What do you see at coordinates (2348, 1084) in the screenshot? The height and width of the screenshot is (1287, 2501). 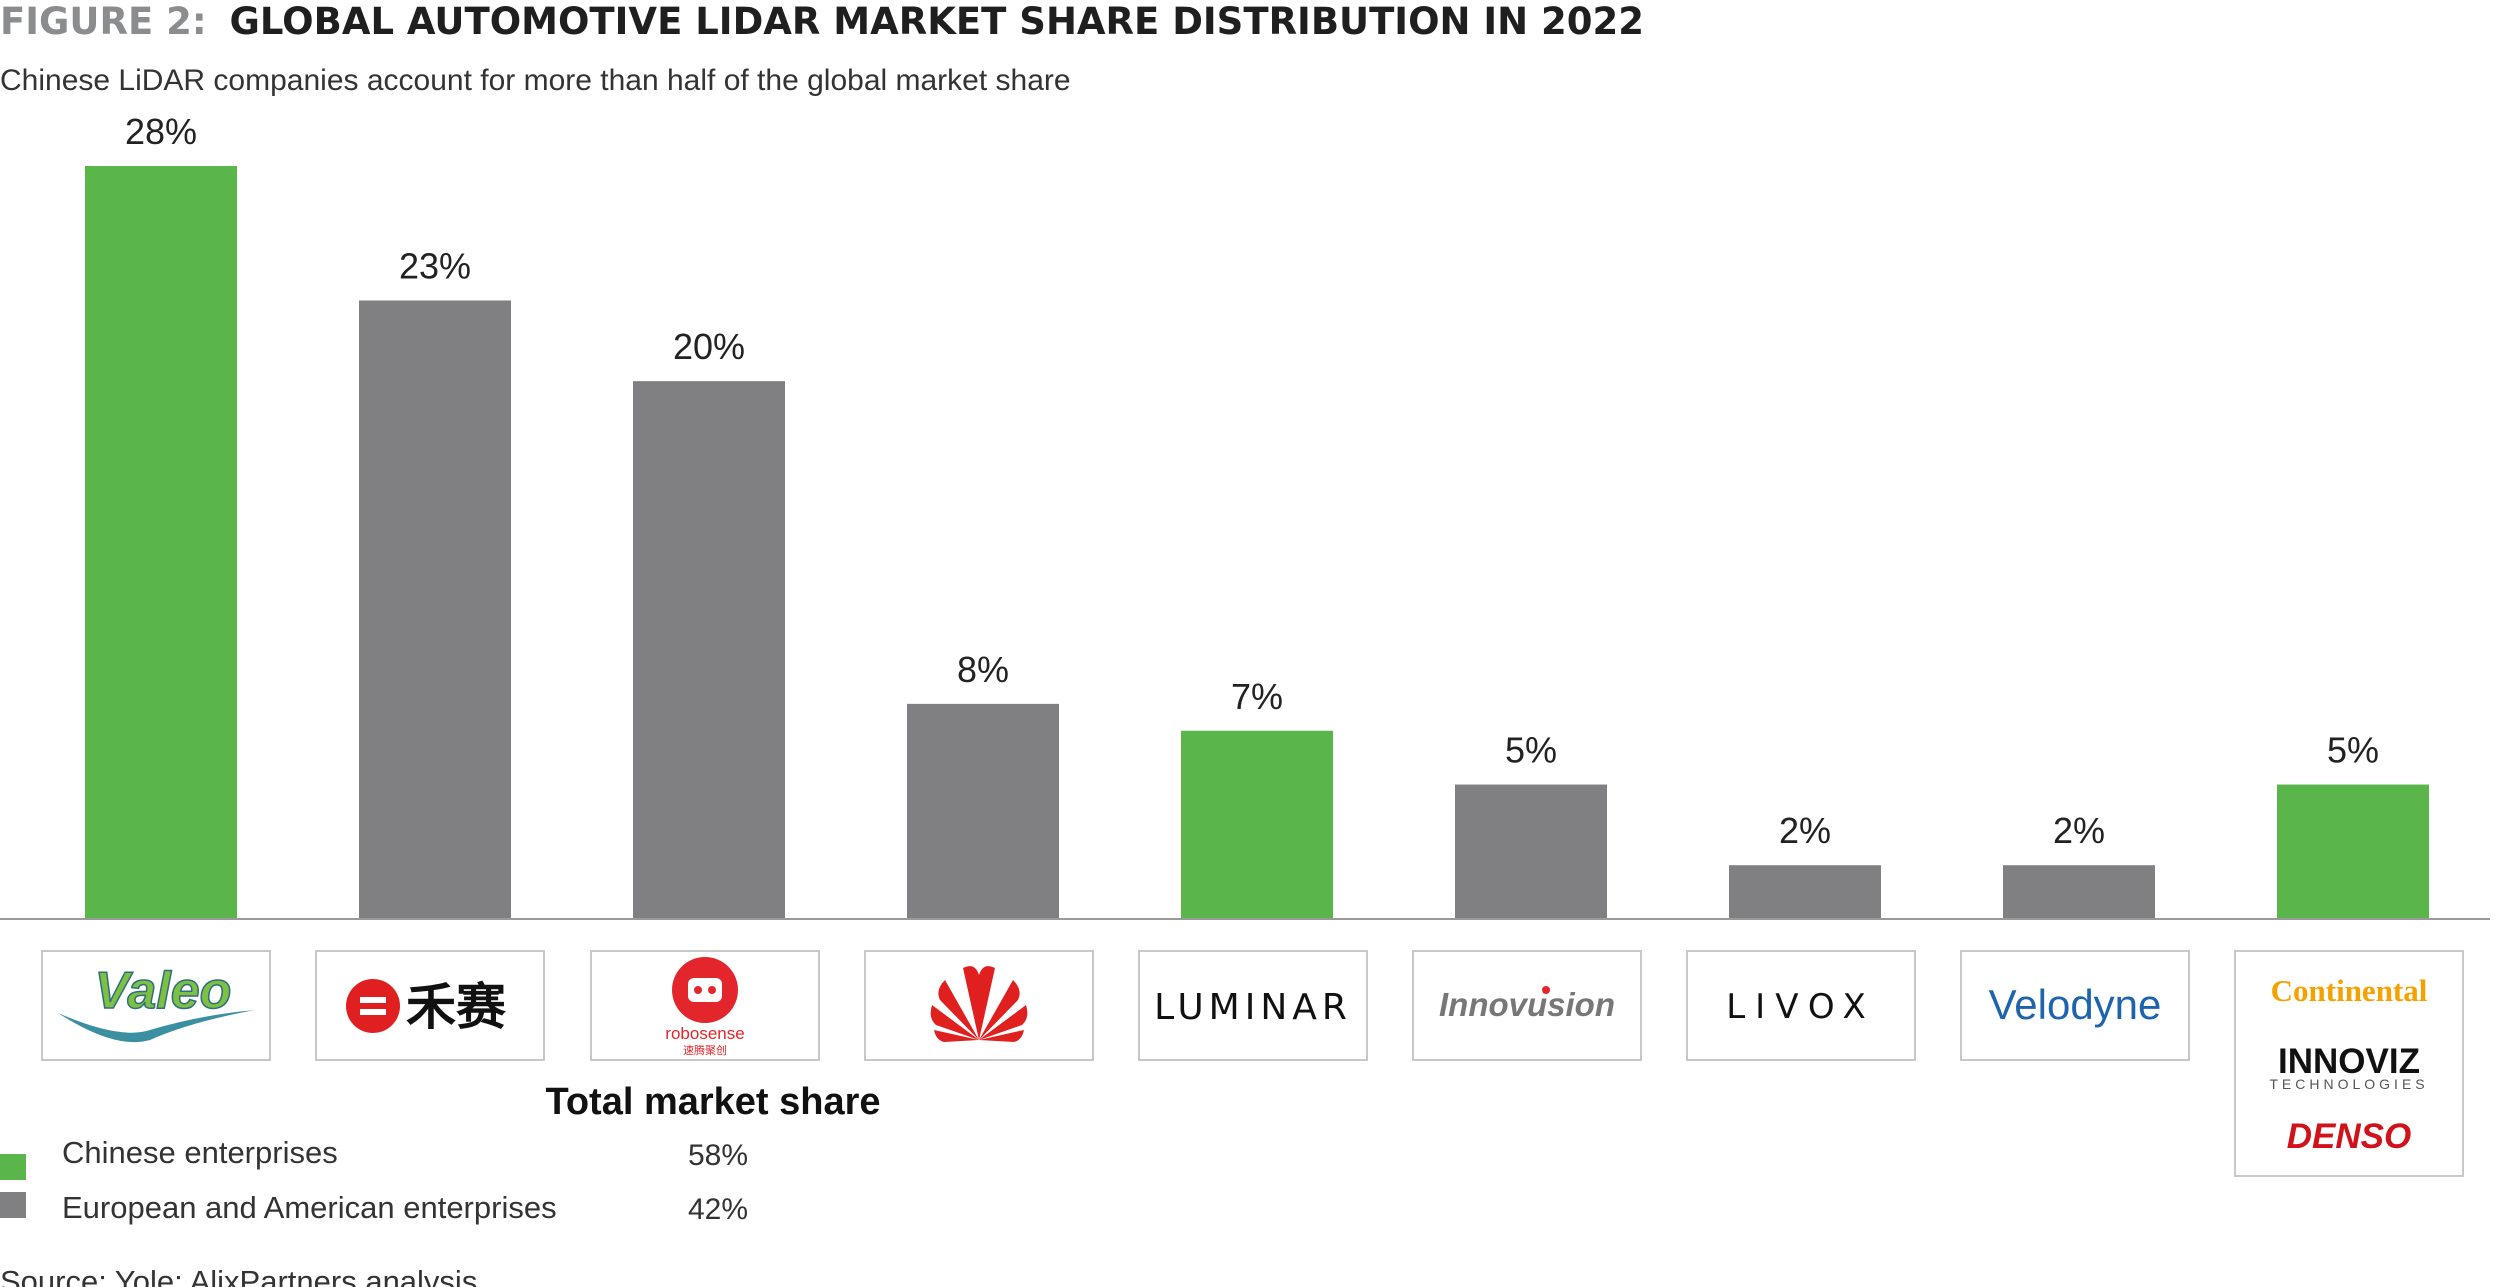 I see `innoviz-tagline: TECHNOLOGIES` at bounding box center [2348, 1084].